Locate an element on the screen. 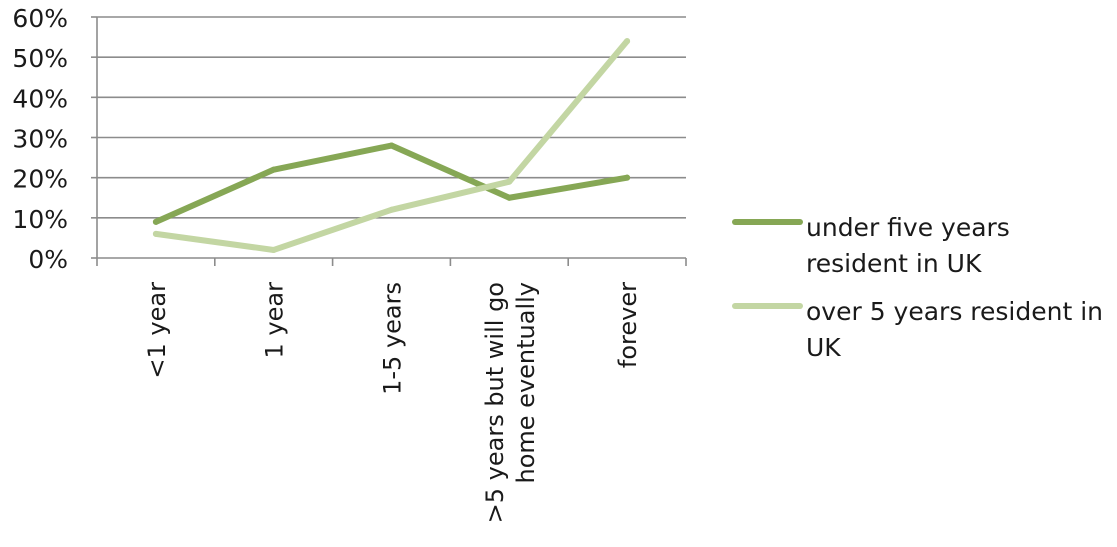 Image resolution: width=1117 pixels, height=547 pixels. x-tick-label: home eventually is located at coordinates (526, 382).